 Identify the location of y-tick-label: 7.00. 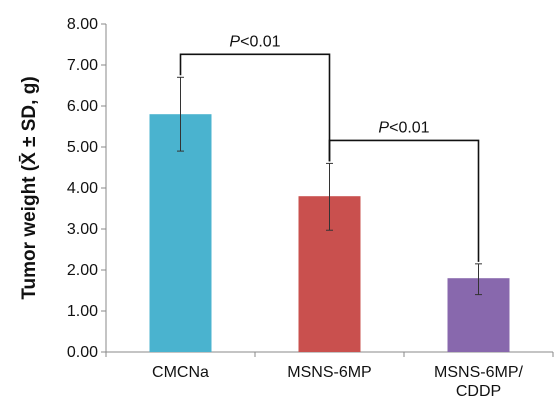
(82, 65).